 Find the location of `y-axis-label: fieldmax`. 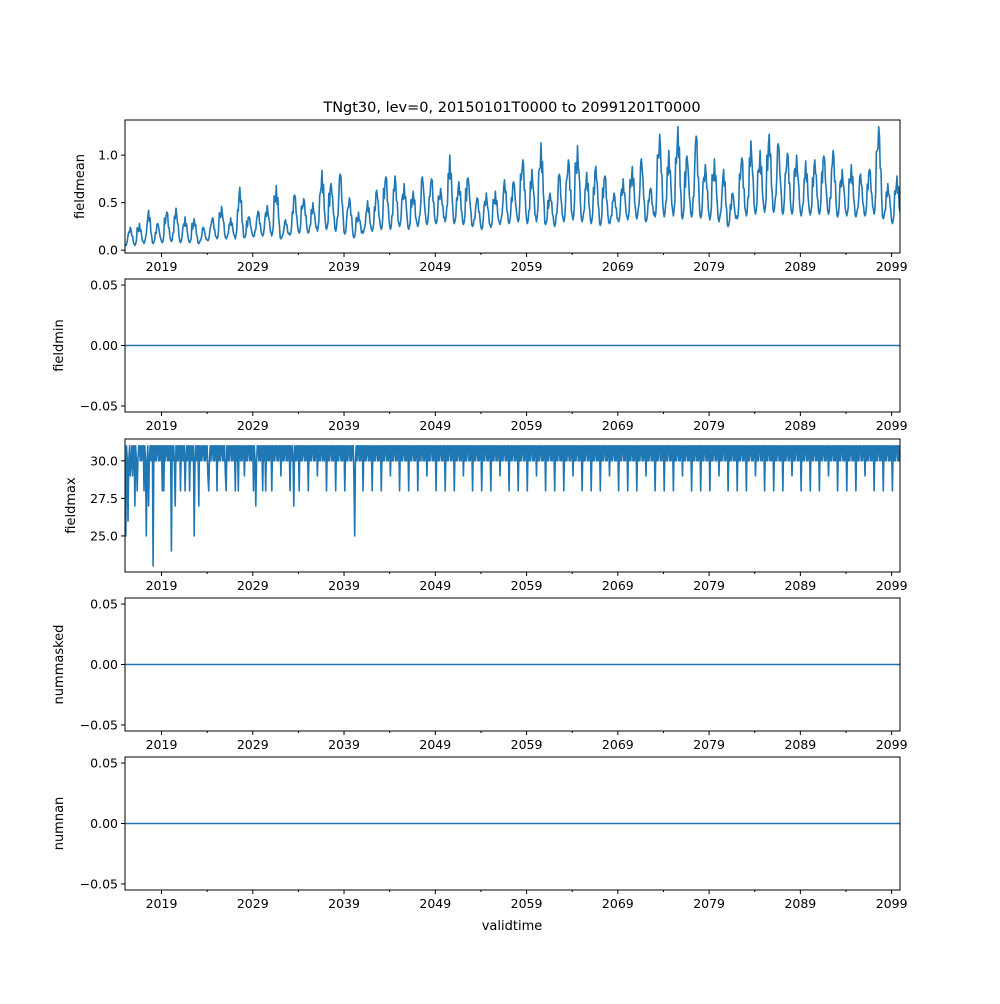

y-axis-label: fieldmax is located at coordinates (71, 505).